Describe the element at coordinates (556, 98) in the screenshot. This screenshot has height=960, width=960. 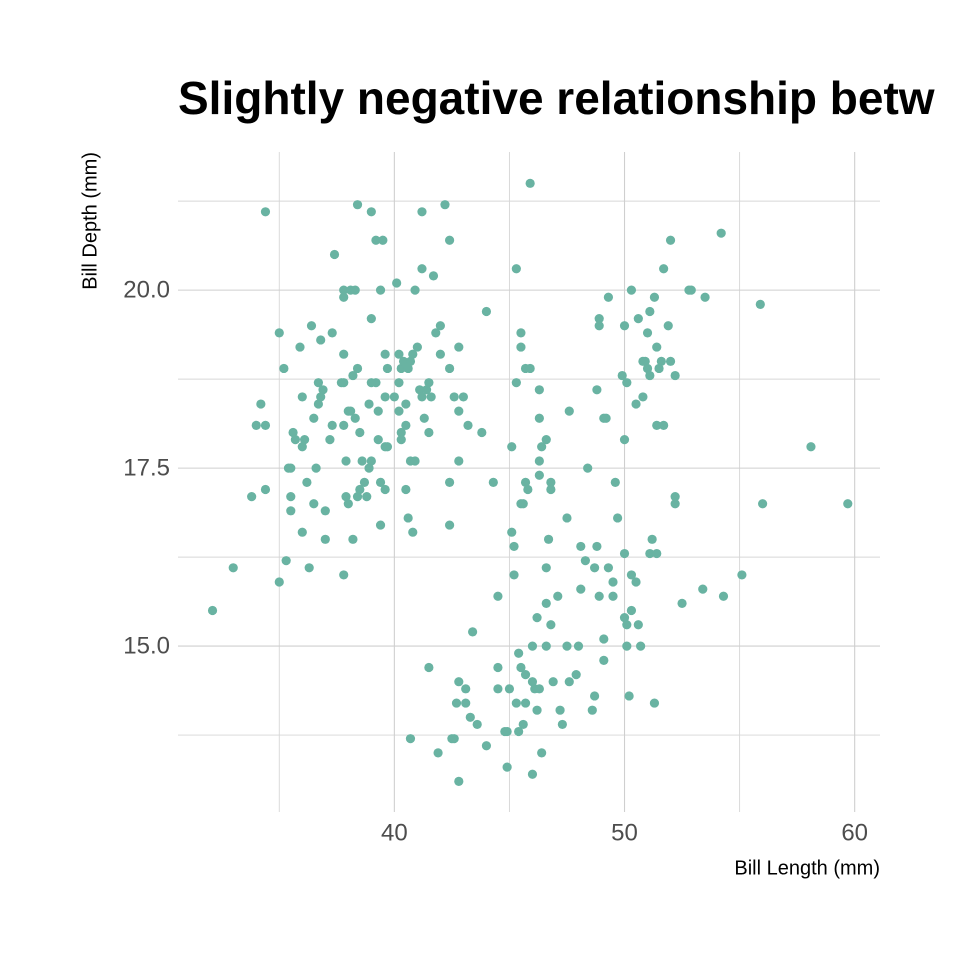
I see `chart-title: Slightly negative relationship betw` at that location.